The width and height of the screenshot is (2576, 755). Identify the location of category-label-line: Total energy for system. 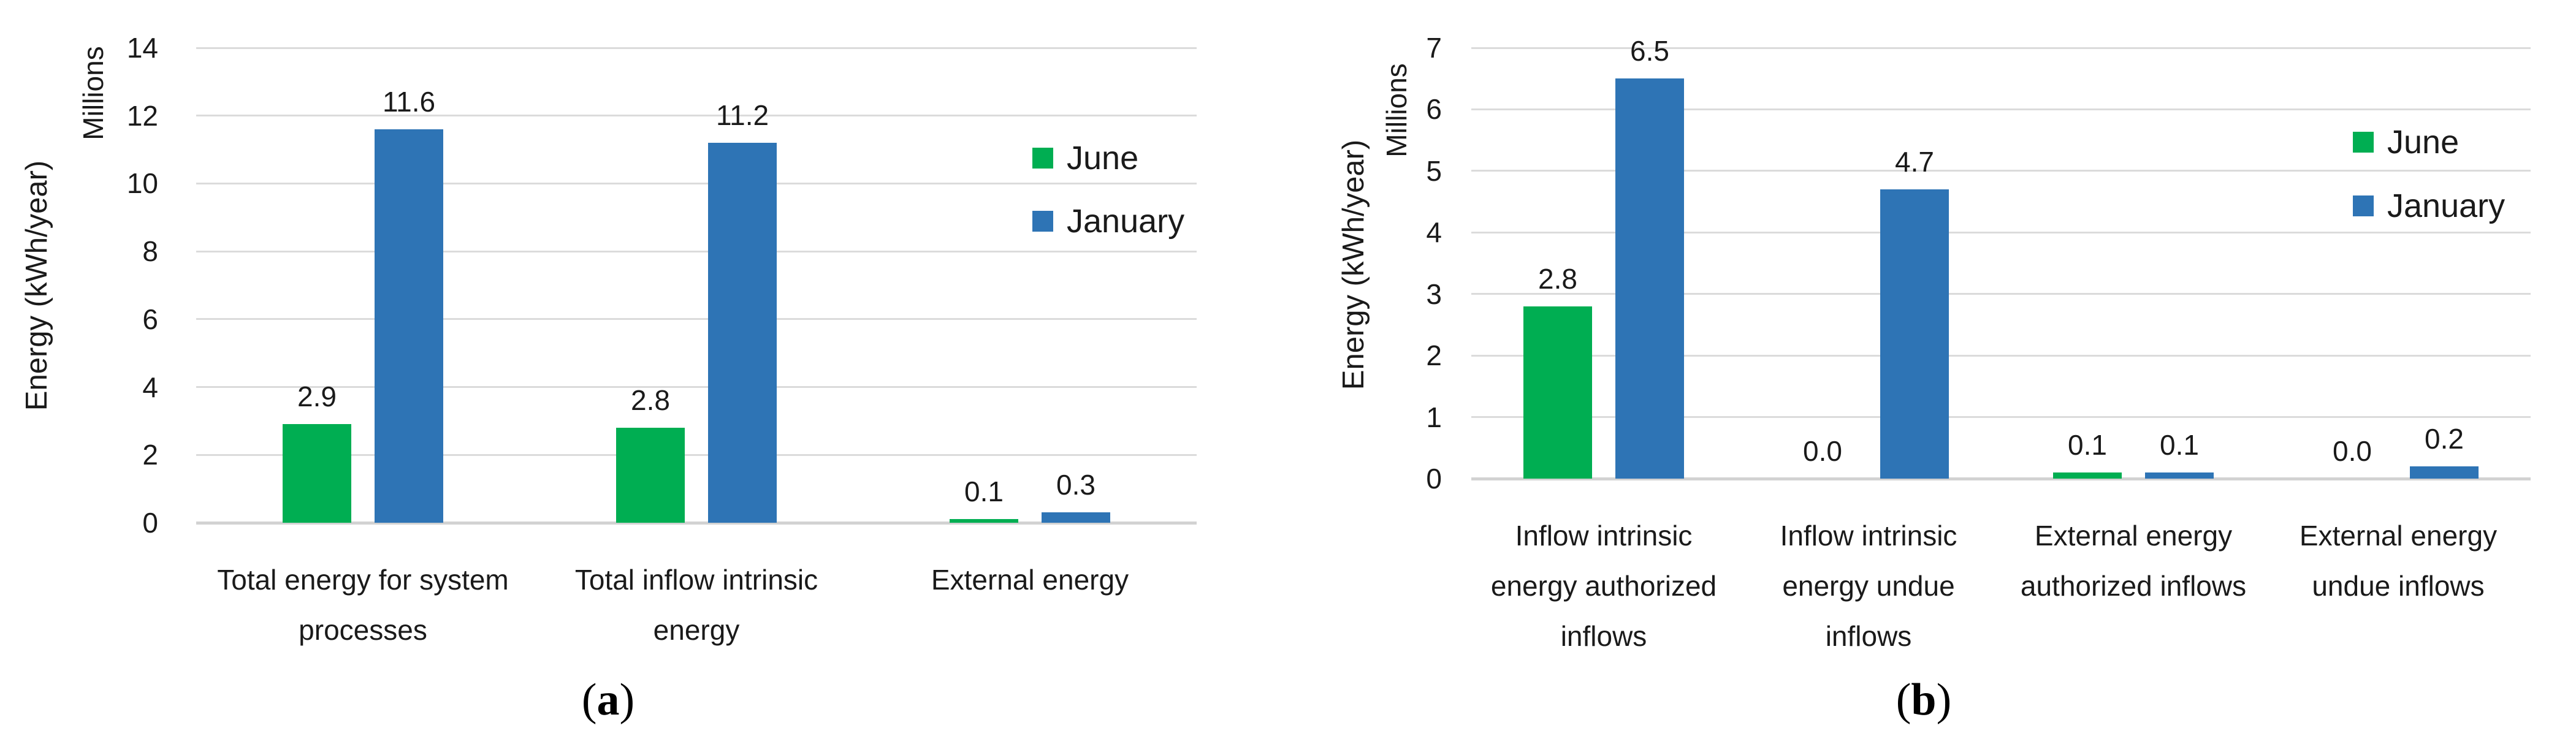
(363, 580).